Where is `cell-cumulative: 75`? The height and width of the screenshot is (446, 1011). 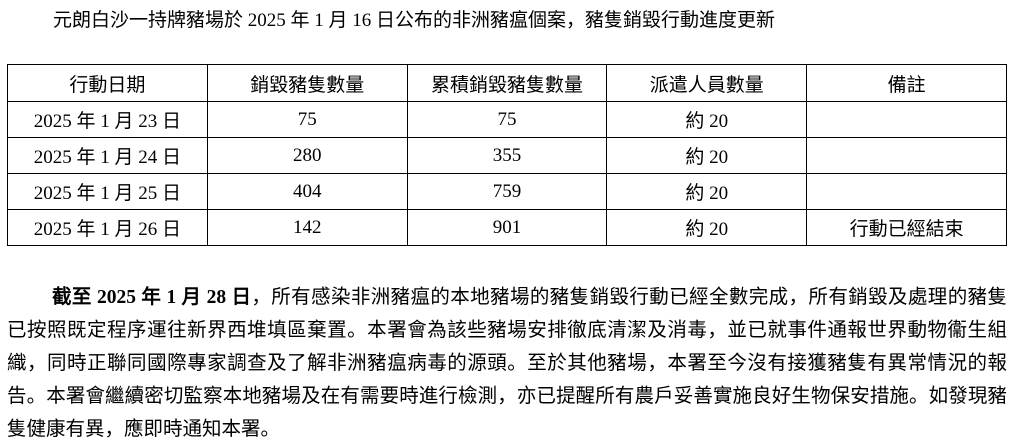
cell-cumulative: 75 is located at coordinates (507, 119).